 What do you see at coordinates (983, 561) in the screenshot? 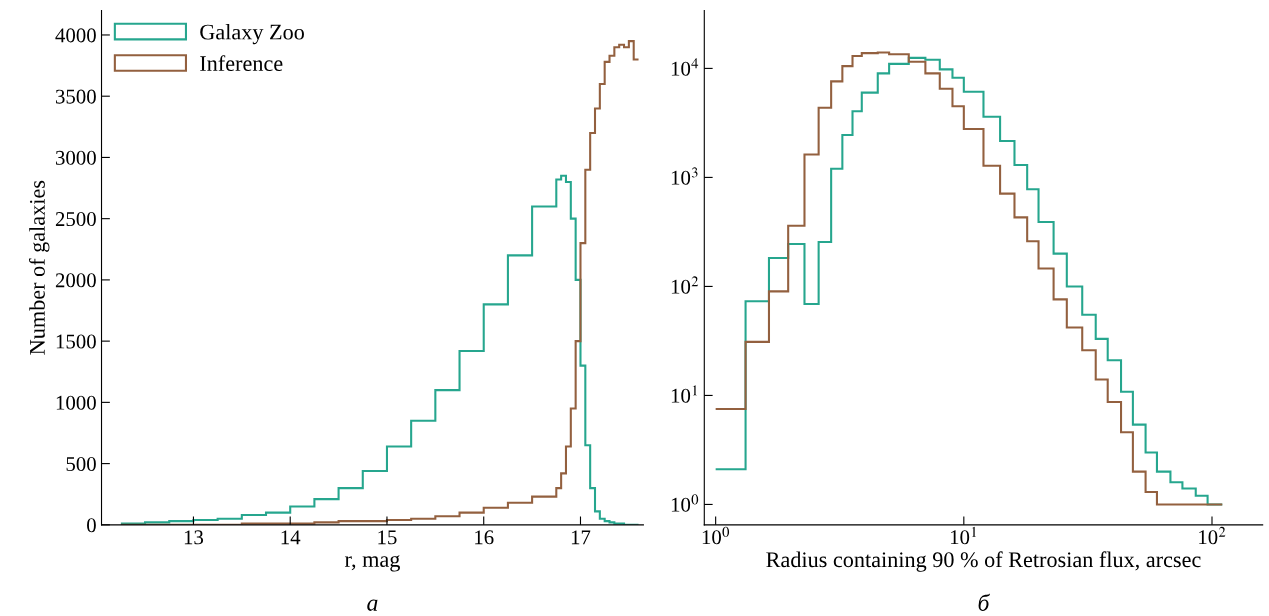
I see `x-axis-title: Radius containing 90 % of Retrosian flux, arcsec` at bounding box center [983, 561].